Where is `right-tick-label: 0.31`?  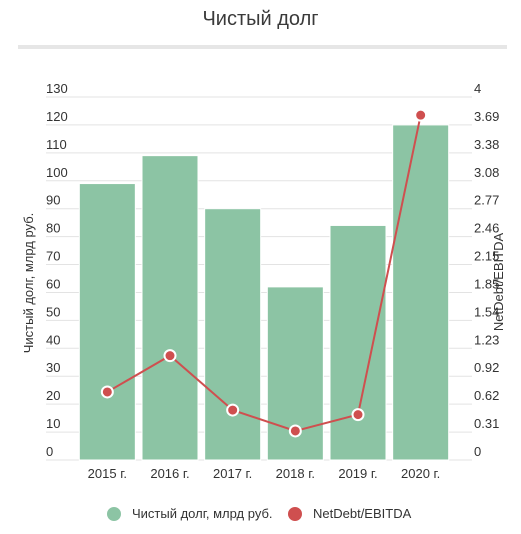
right-tick-label: 0.31 is located at coordinates (486, 423).